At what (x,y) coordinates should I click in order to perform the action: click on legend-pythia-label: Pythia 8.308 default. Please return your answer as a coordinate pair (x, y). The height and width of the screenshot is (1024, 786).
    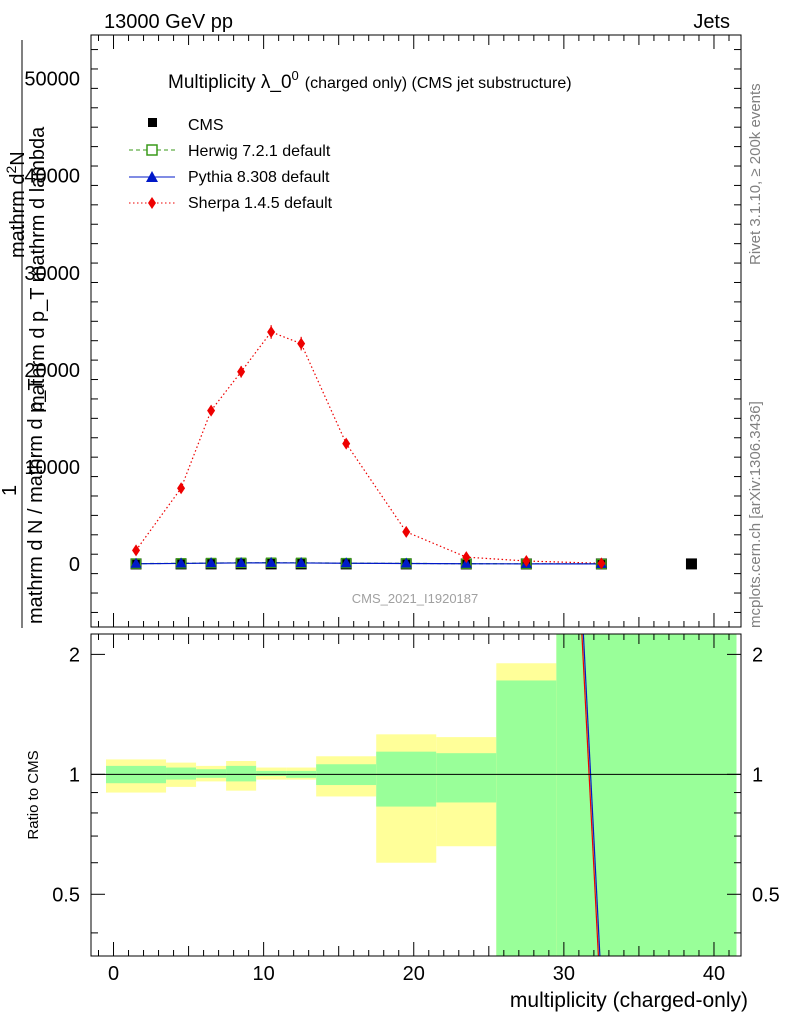
    Looking at the image, I should click on (259, 177).